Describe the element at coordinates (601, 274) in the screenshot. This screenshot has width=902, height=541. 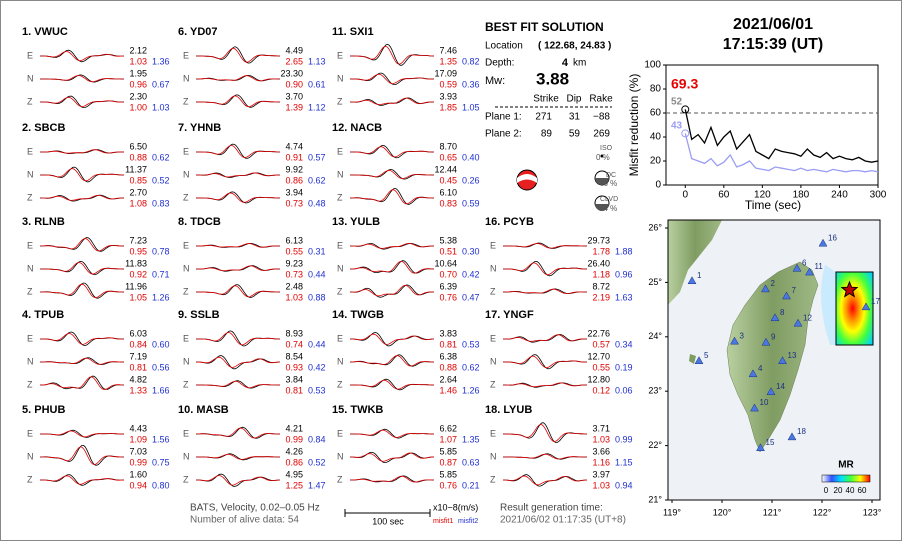
I see `misfit1: 1.18` at that location.